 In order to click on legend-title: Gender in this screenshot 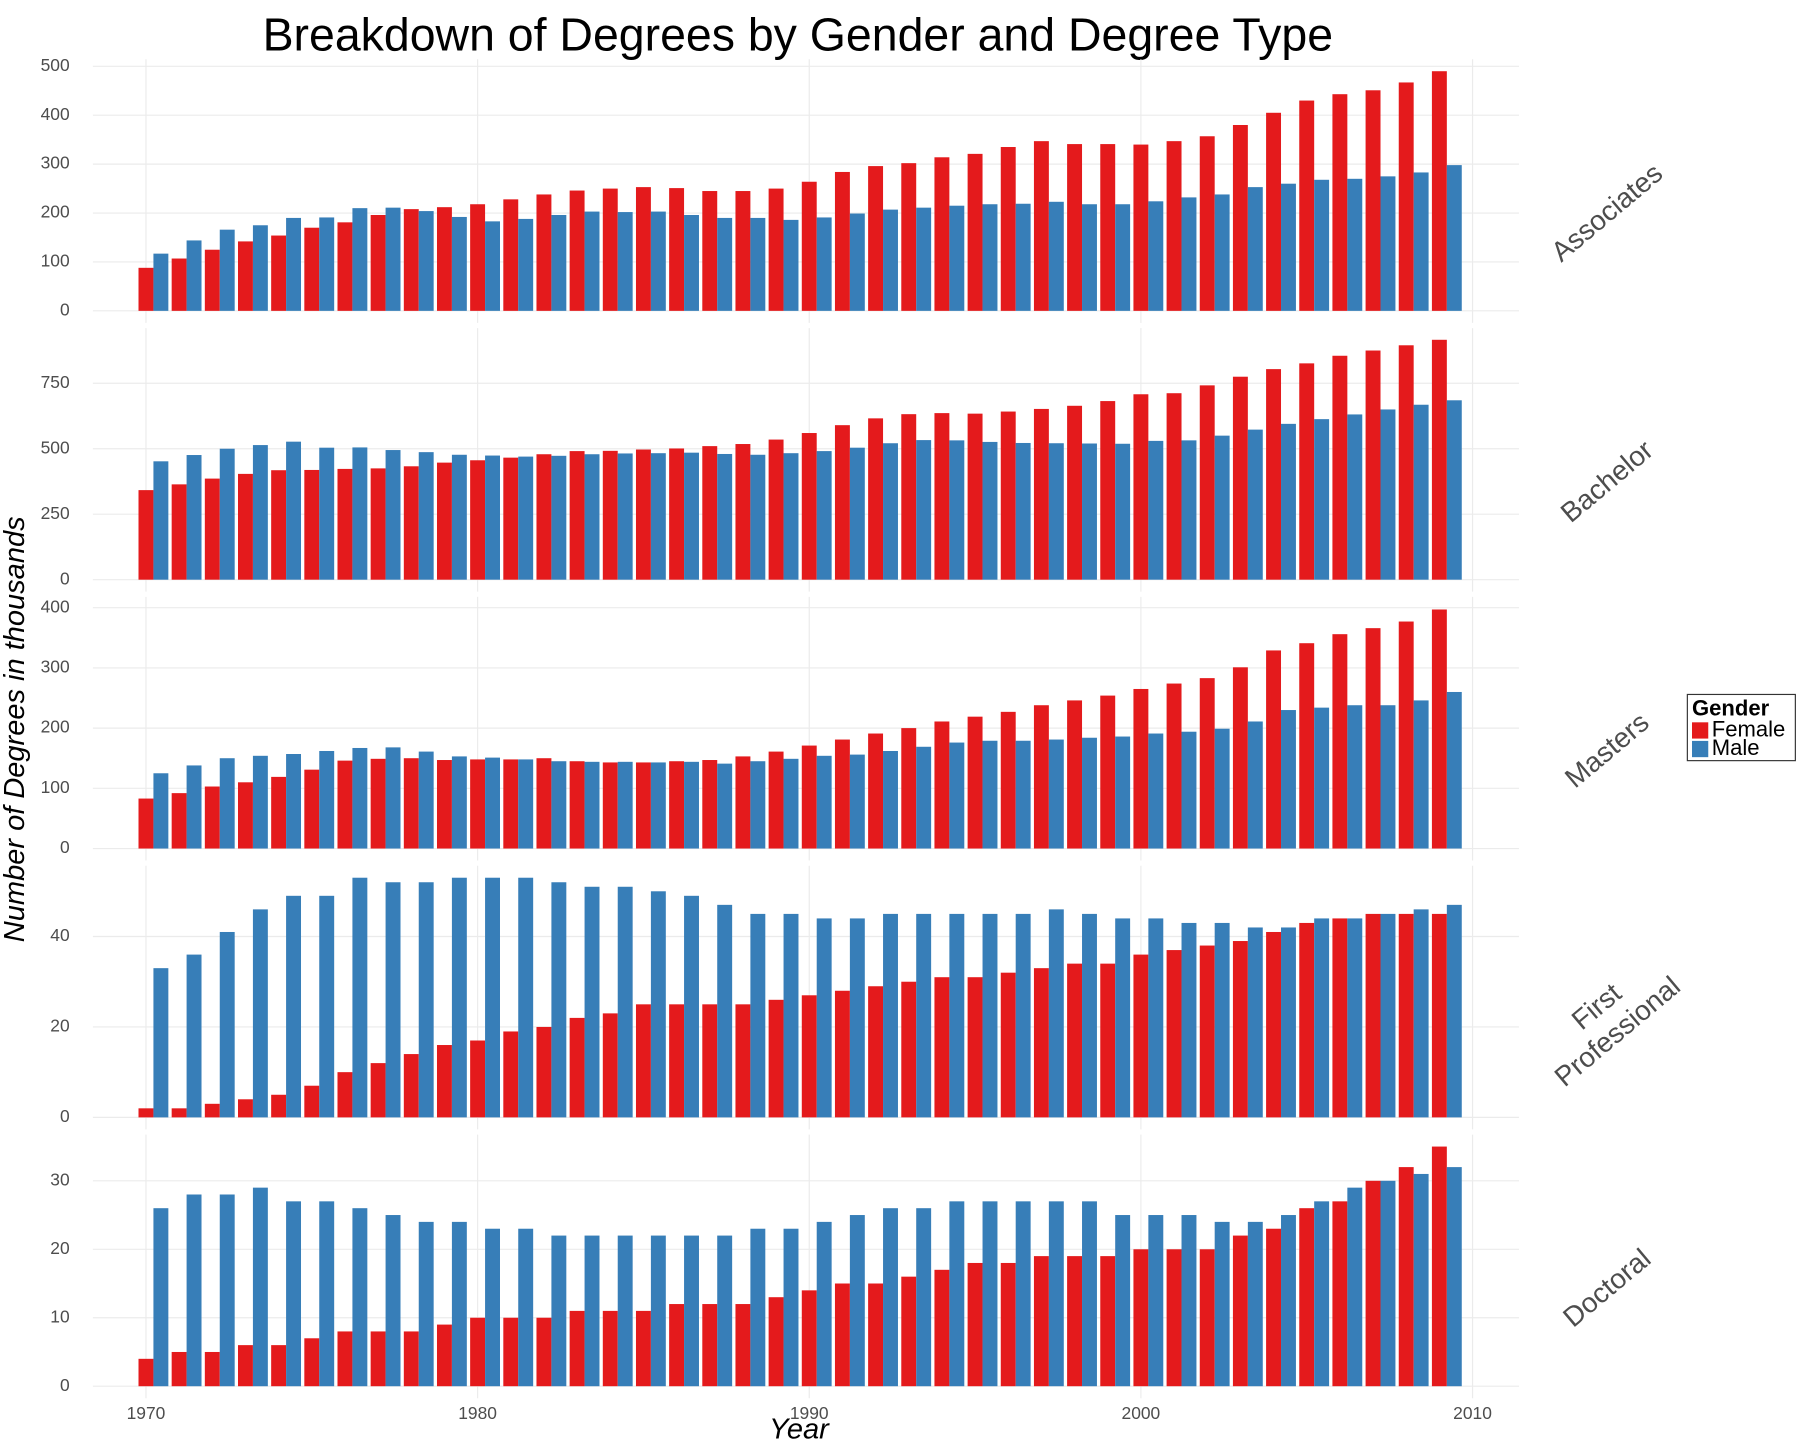, I will do `click(1731, 707)`.